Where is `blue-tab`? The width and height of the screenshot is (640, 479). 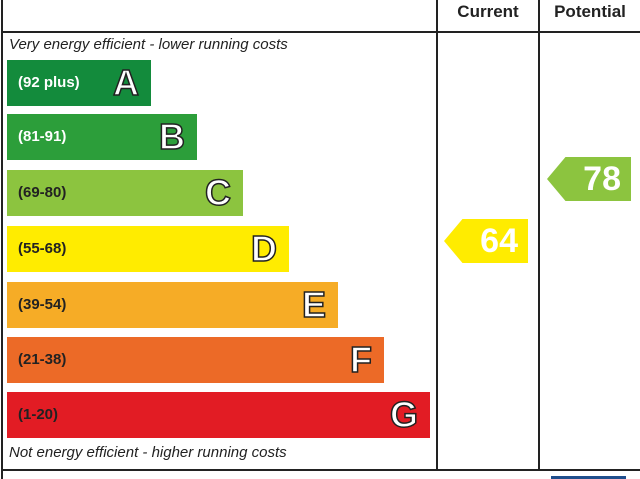
blue-tab is located at coordinates (588, 477).